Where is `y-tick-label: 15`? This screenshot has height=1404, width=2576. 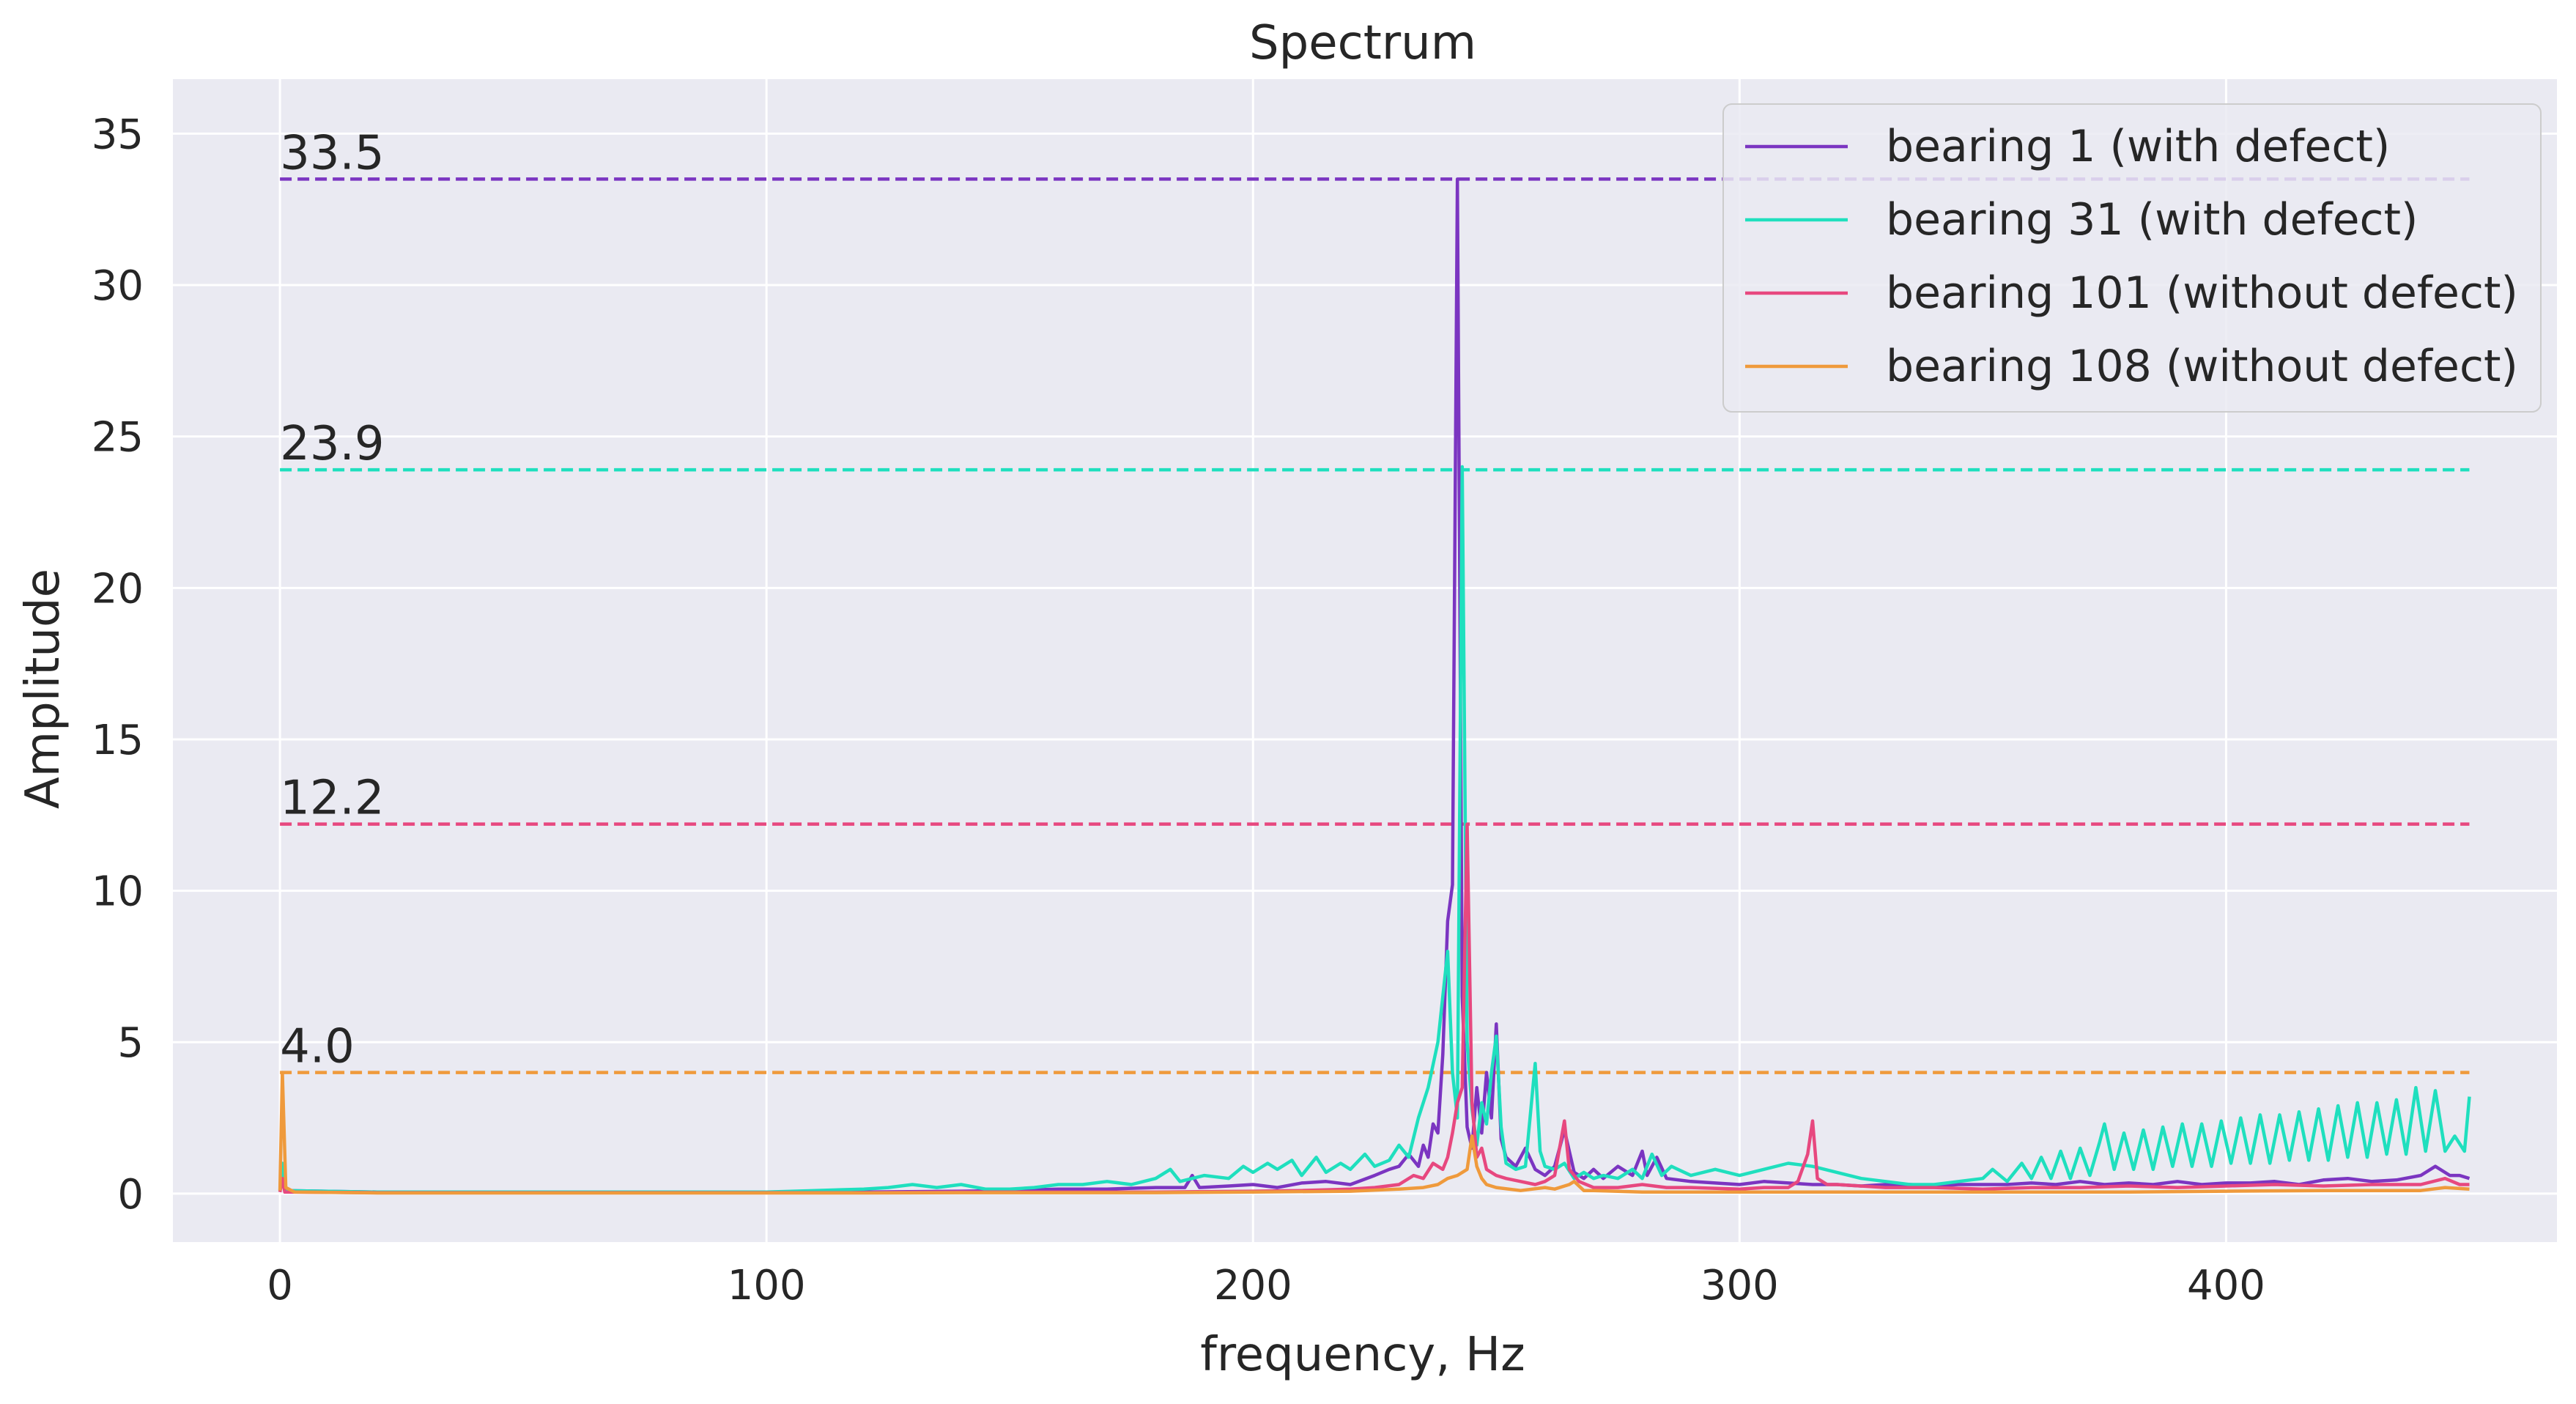
y-tick-label: 15 is located at coordinates (118, 740).